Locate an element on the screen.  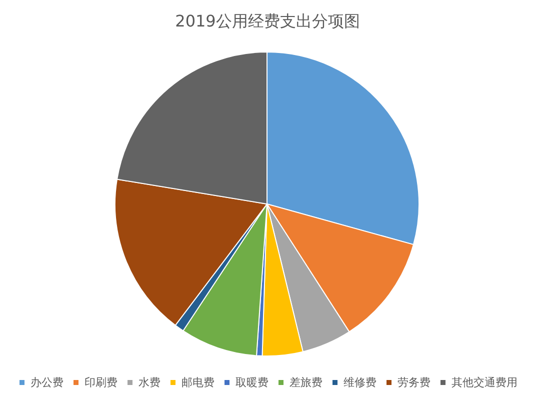
legend-label: 取暖费 is located at coordinates (252, 382).